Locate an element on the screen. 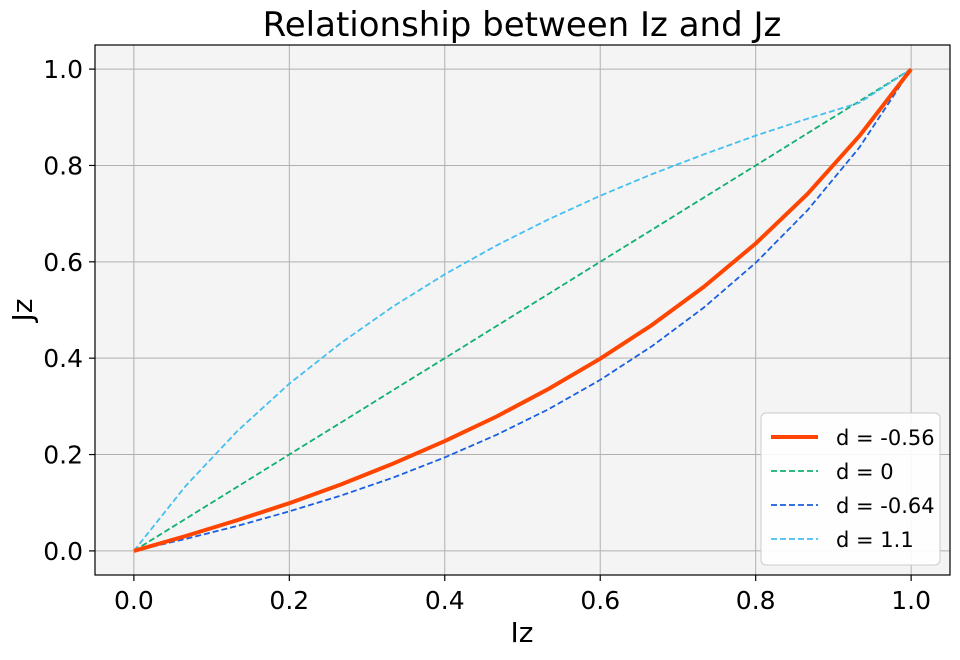  y-tick-label: 1.0 is located at coordinates (63, 69).